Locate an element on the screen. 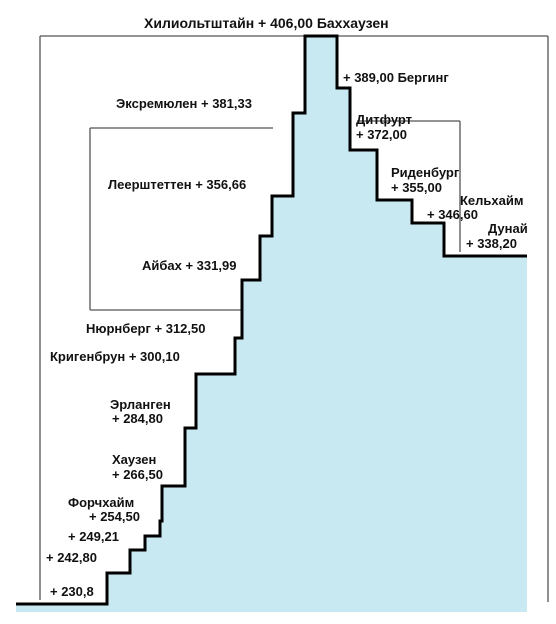 Image resolution: width=556 pixels, height=624 pixels. label-aybakh: Айбах + 331,99 is located at coordinates (189, 265).